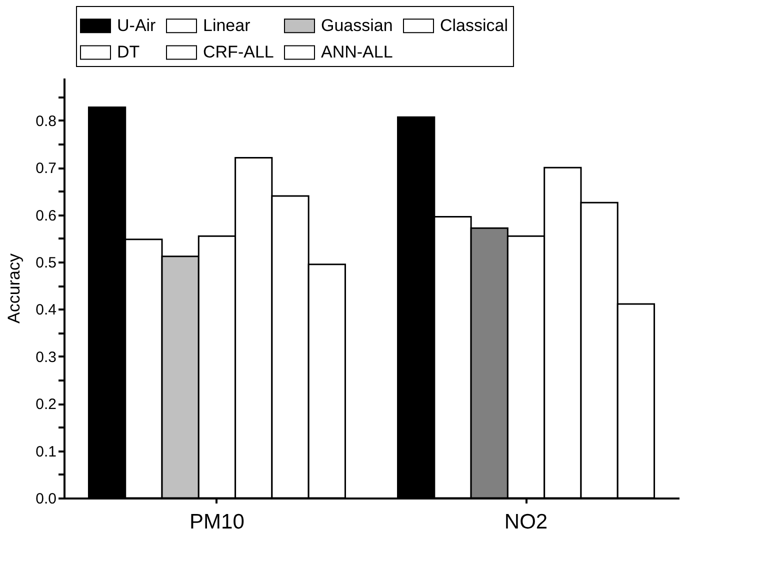  I want to click on y-tick-label: 0.2, so click(46, 405).